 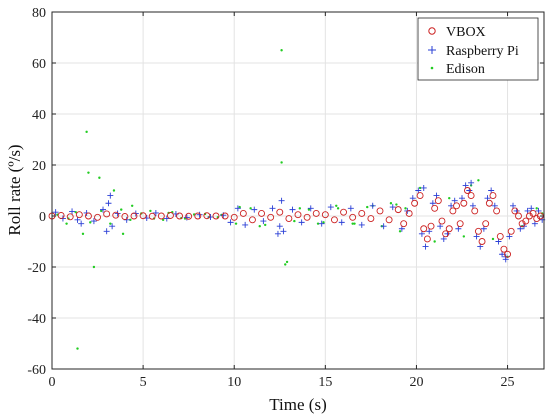 I want to click on x-tick-label: 20, so click(x=416, y=382).